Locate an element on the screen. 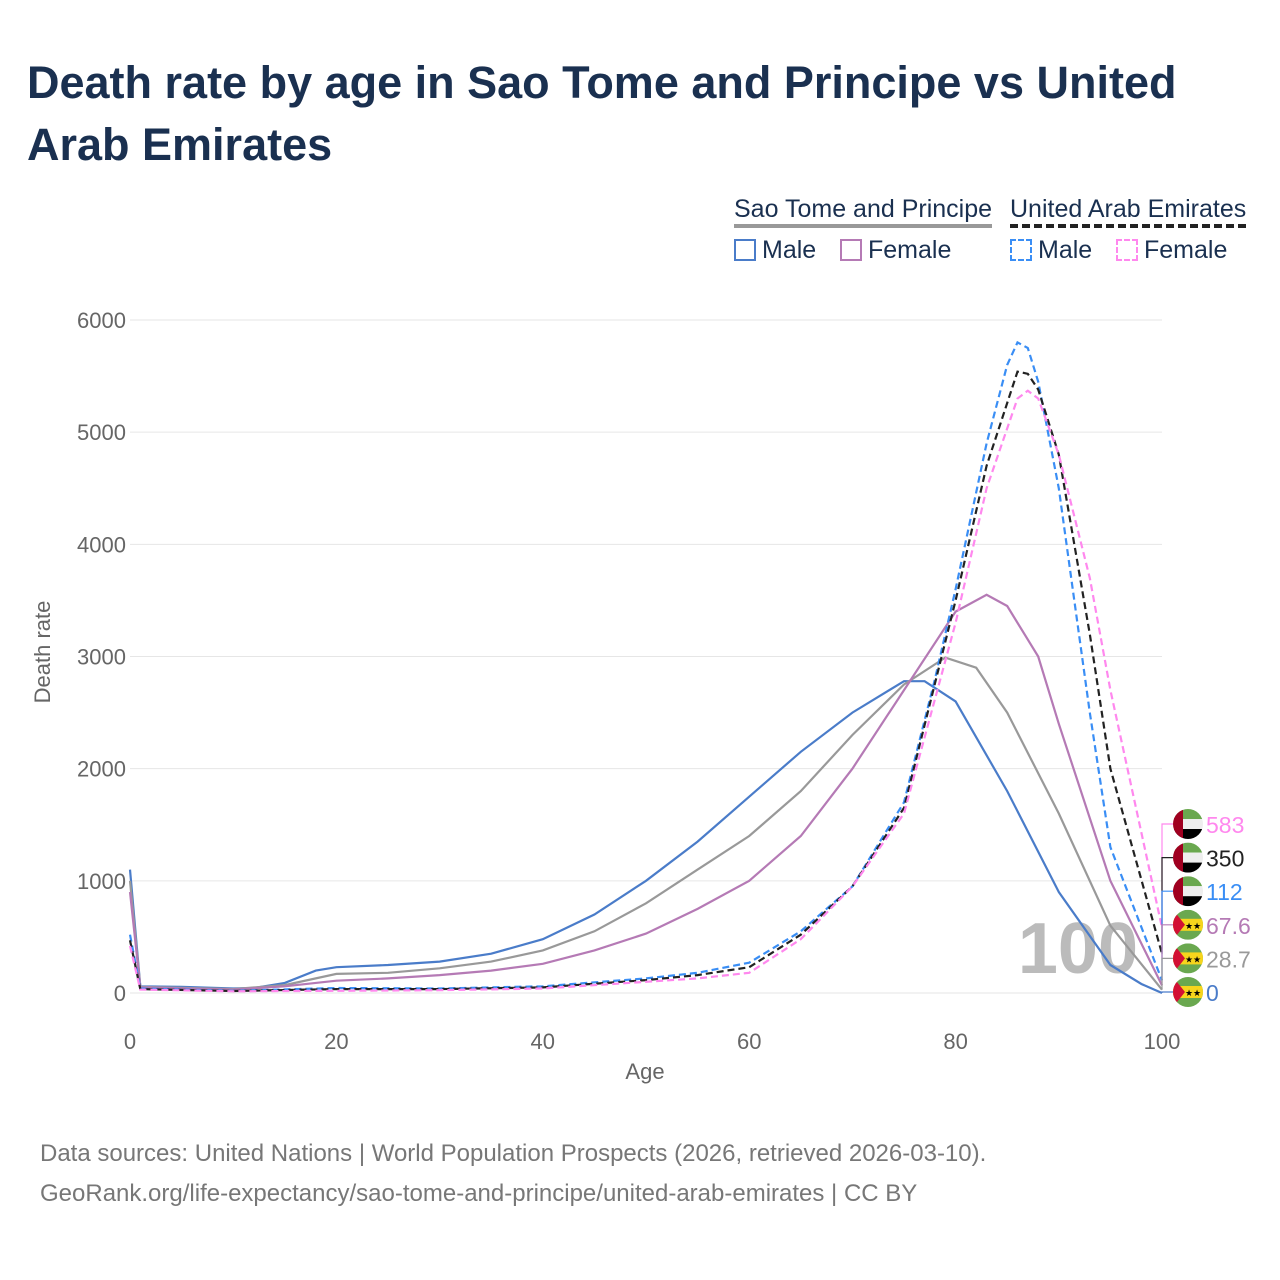  legend-group-label: Sao Tome and Principe is located at coordinates (863, 211).